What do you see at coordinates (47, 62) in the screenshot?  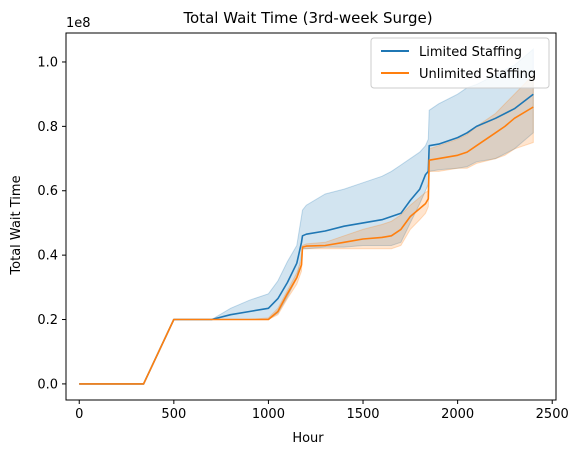 I see `y-tick-label: 1.0` at bounding box center [47, 62].